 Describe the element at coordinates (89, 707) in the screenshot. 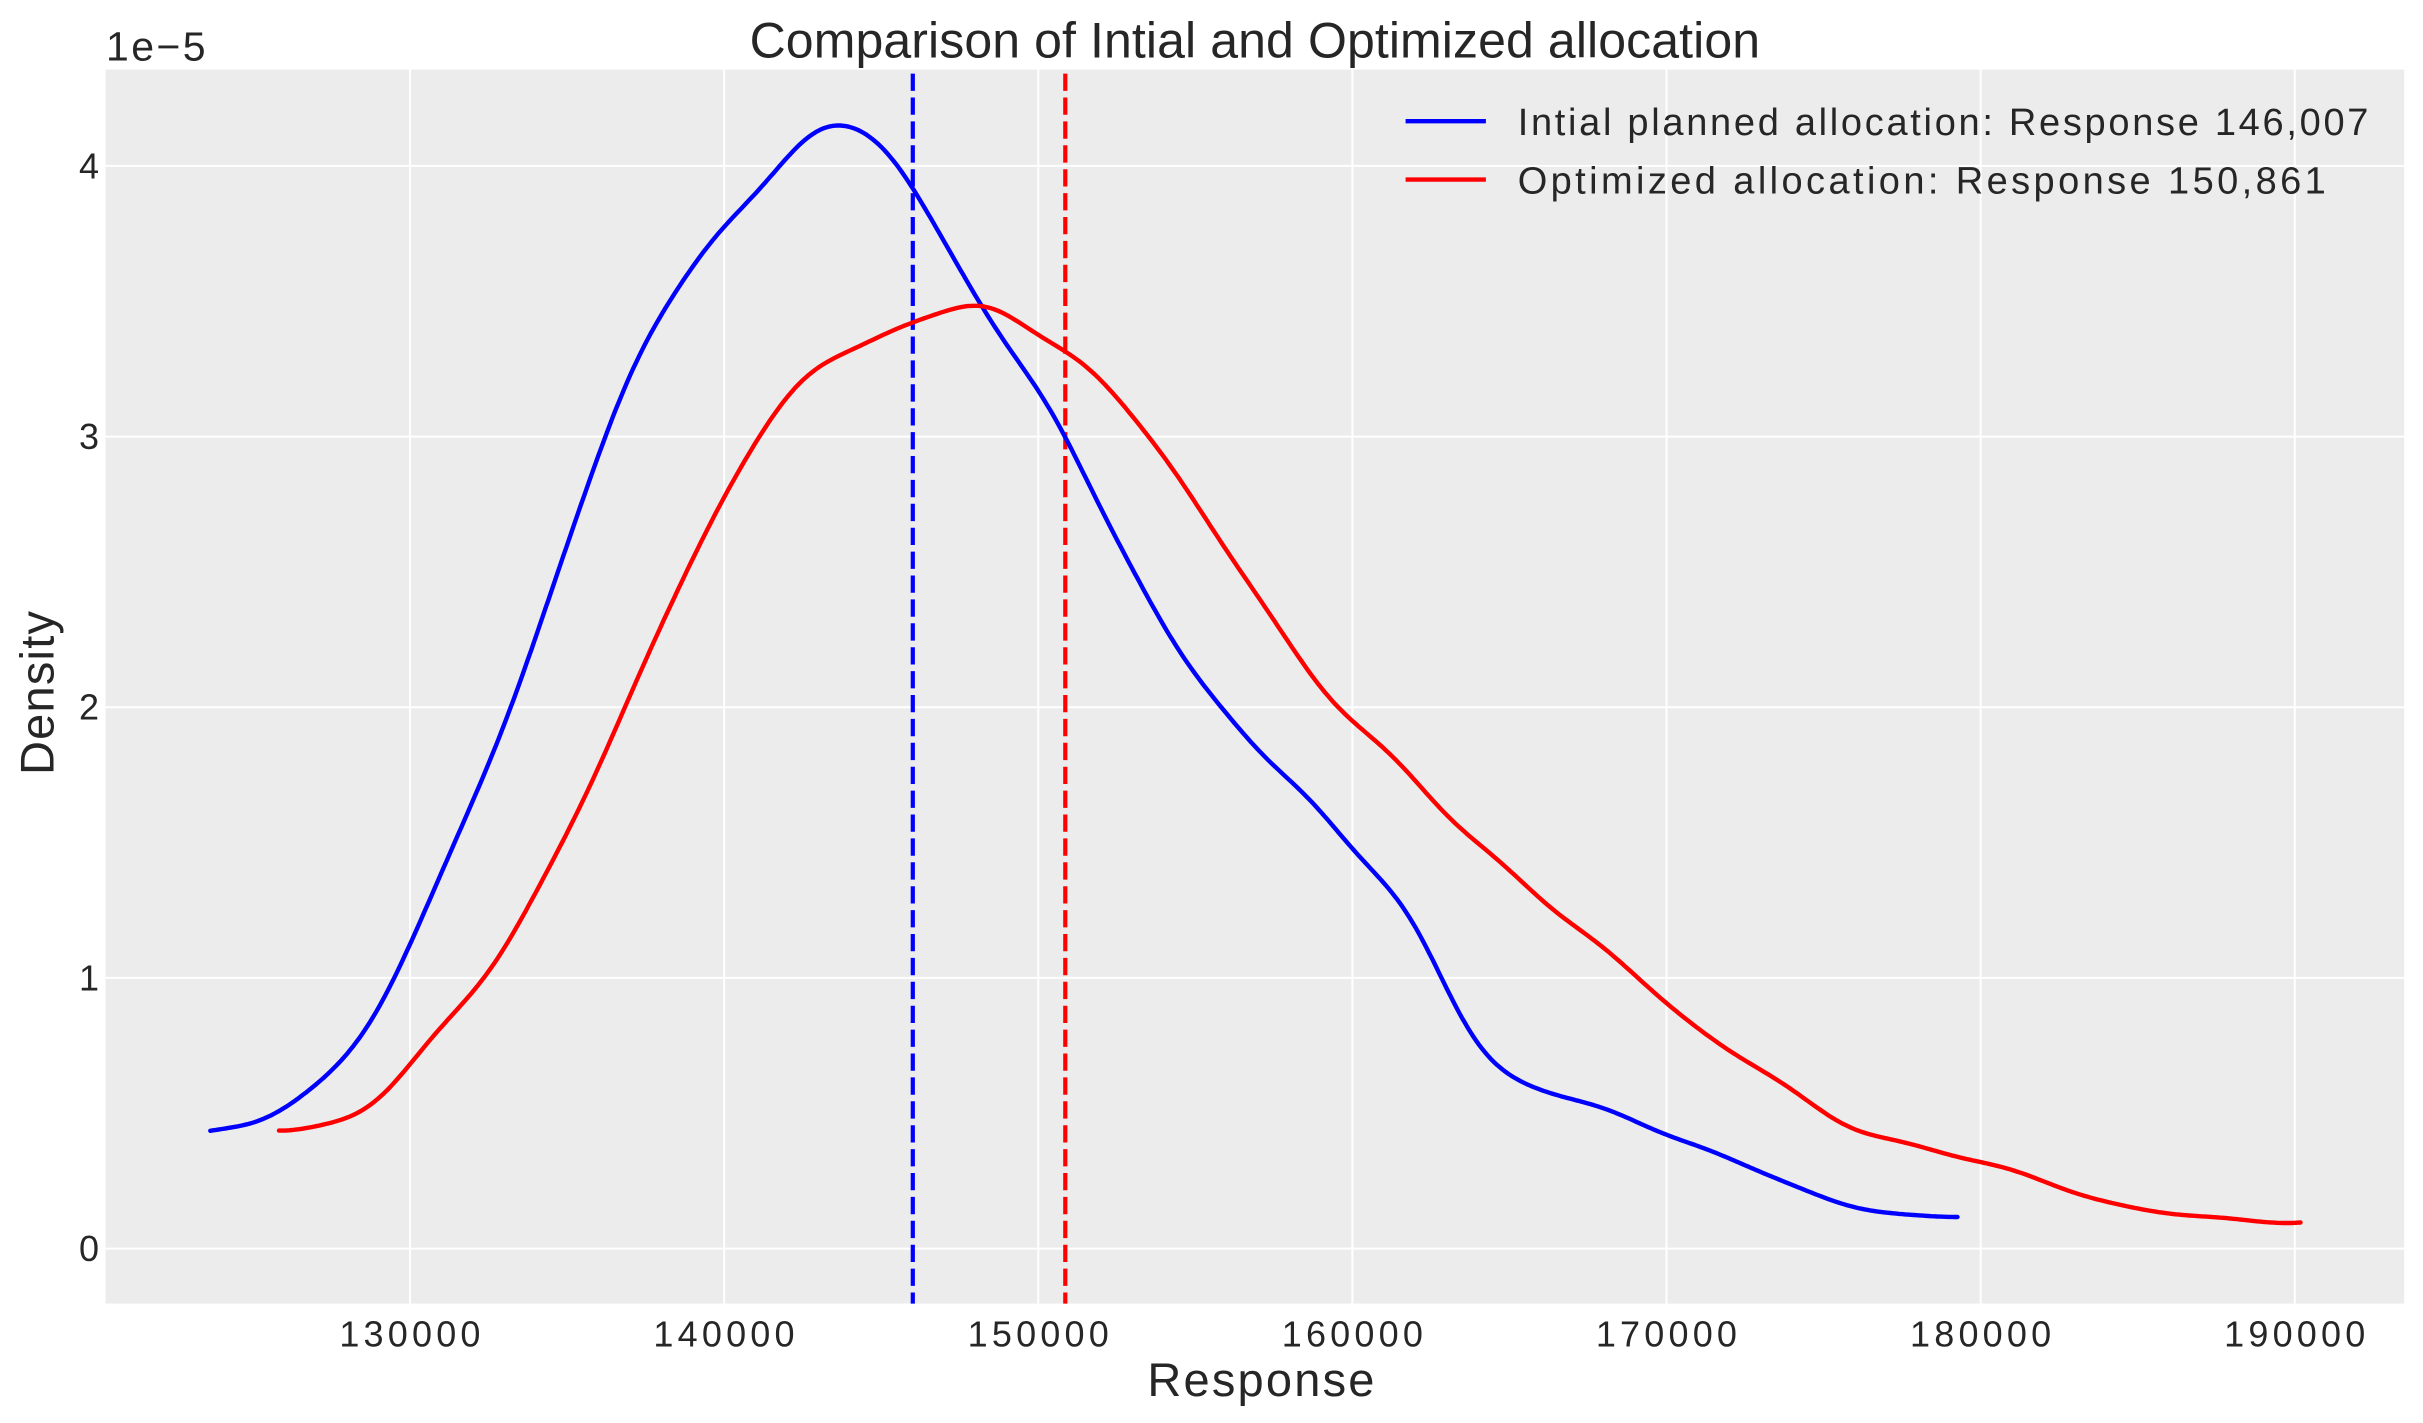

I see `svg-text: 2` at that location.